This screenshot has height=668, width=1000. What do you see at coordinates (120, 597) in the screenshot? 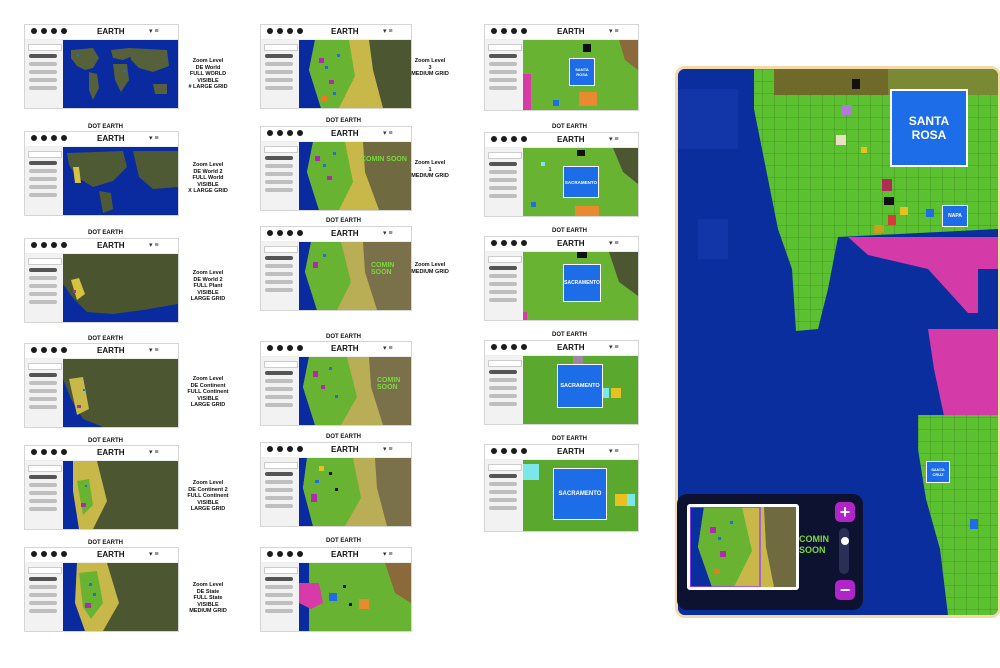
I see `state-map` at bounding box center [120, 597].